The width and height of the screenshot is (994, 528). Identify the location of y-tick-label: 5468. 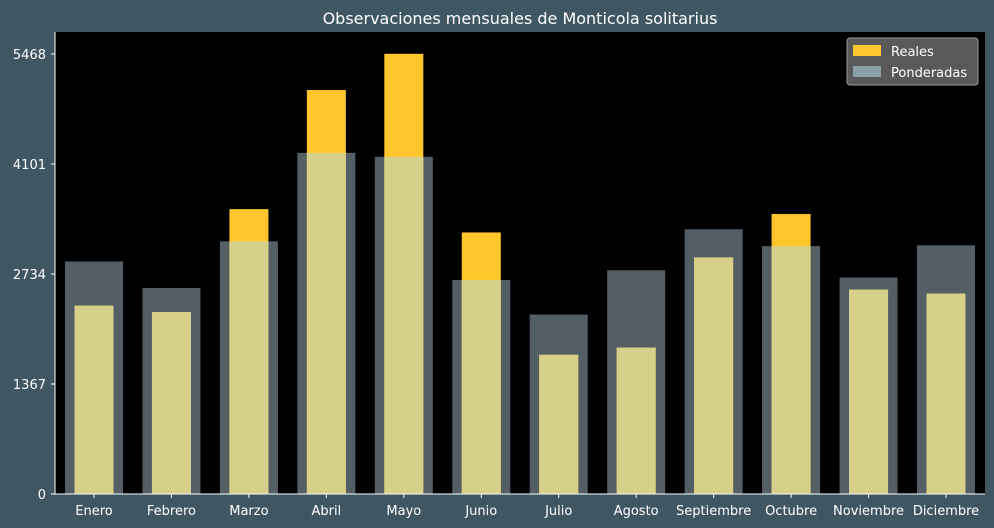
(29, 55).